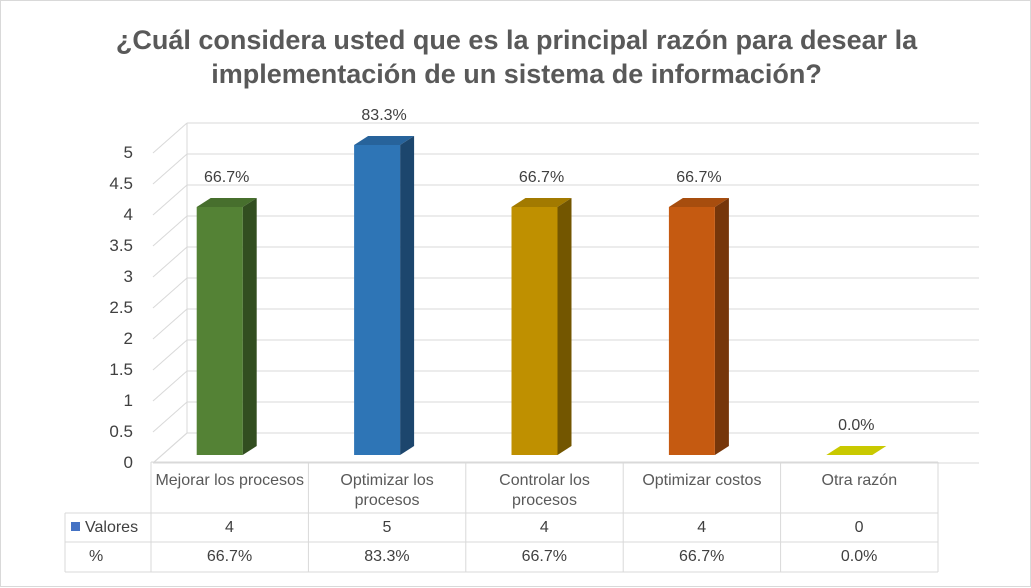  I want to click on table-cell: 5, so click(387, 527).